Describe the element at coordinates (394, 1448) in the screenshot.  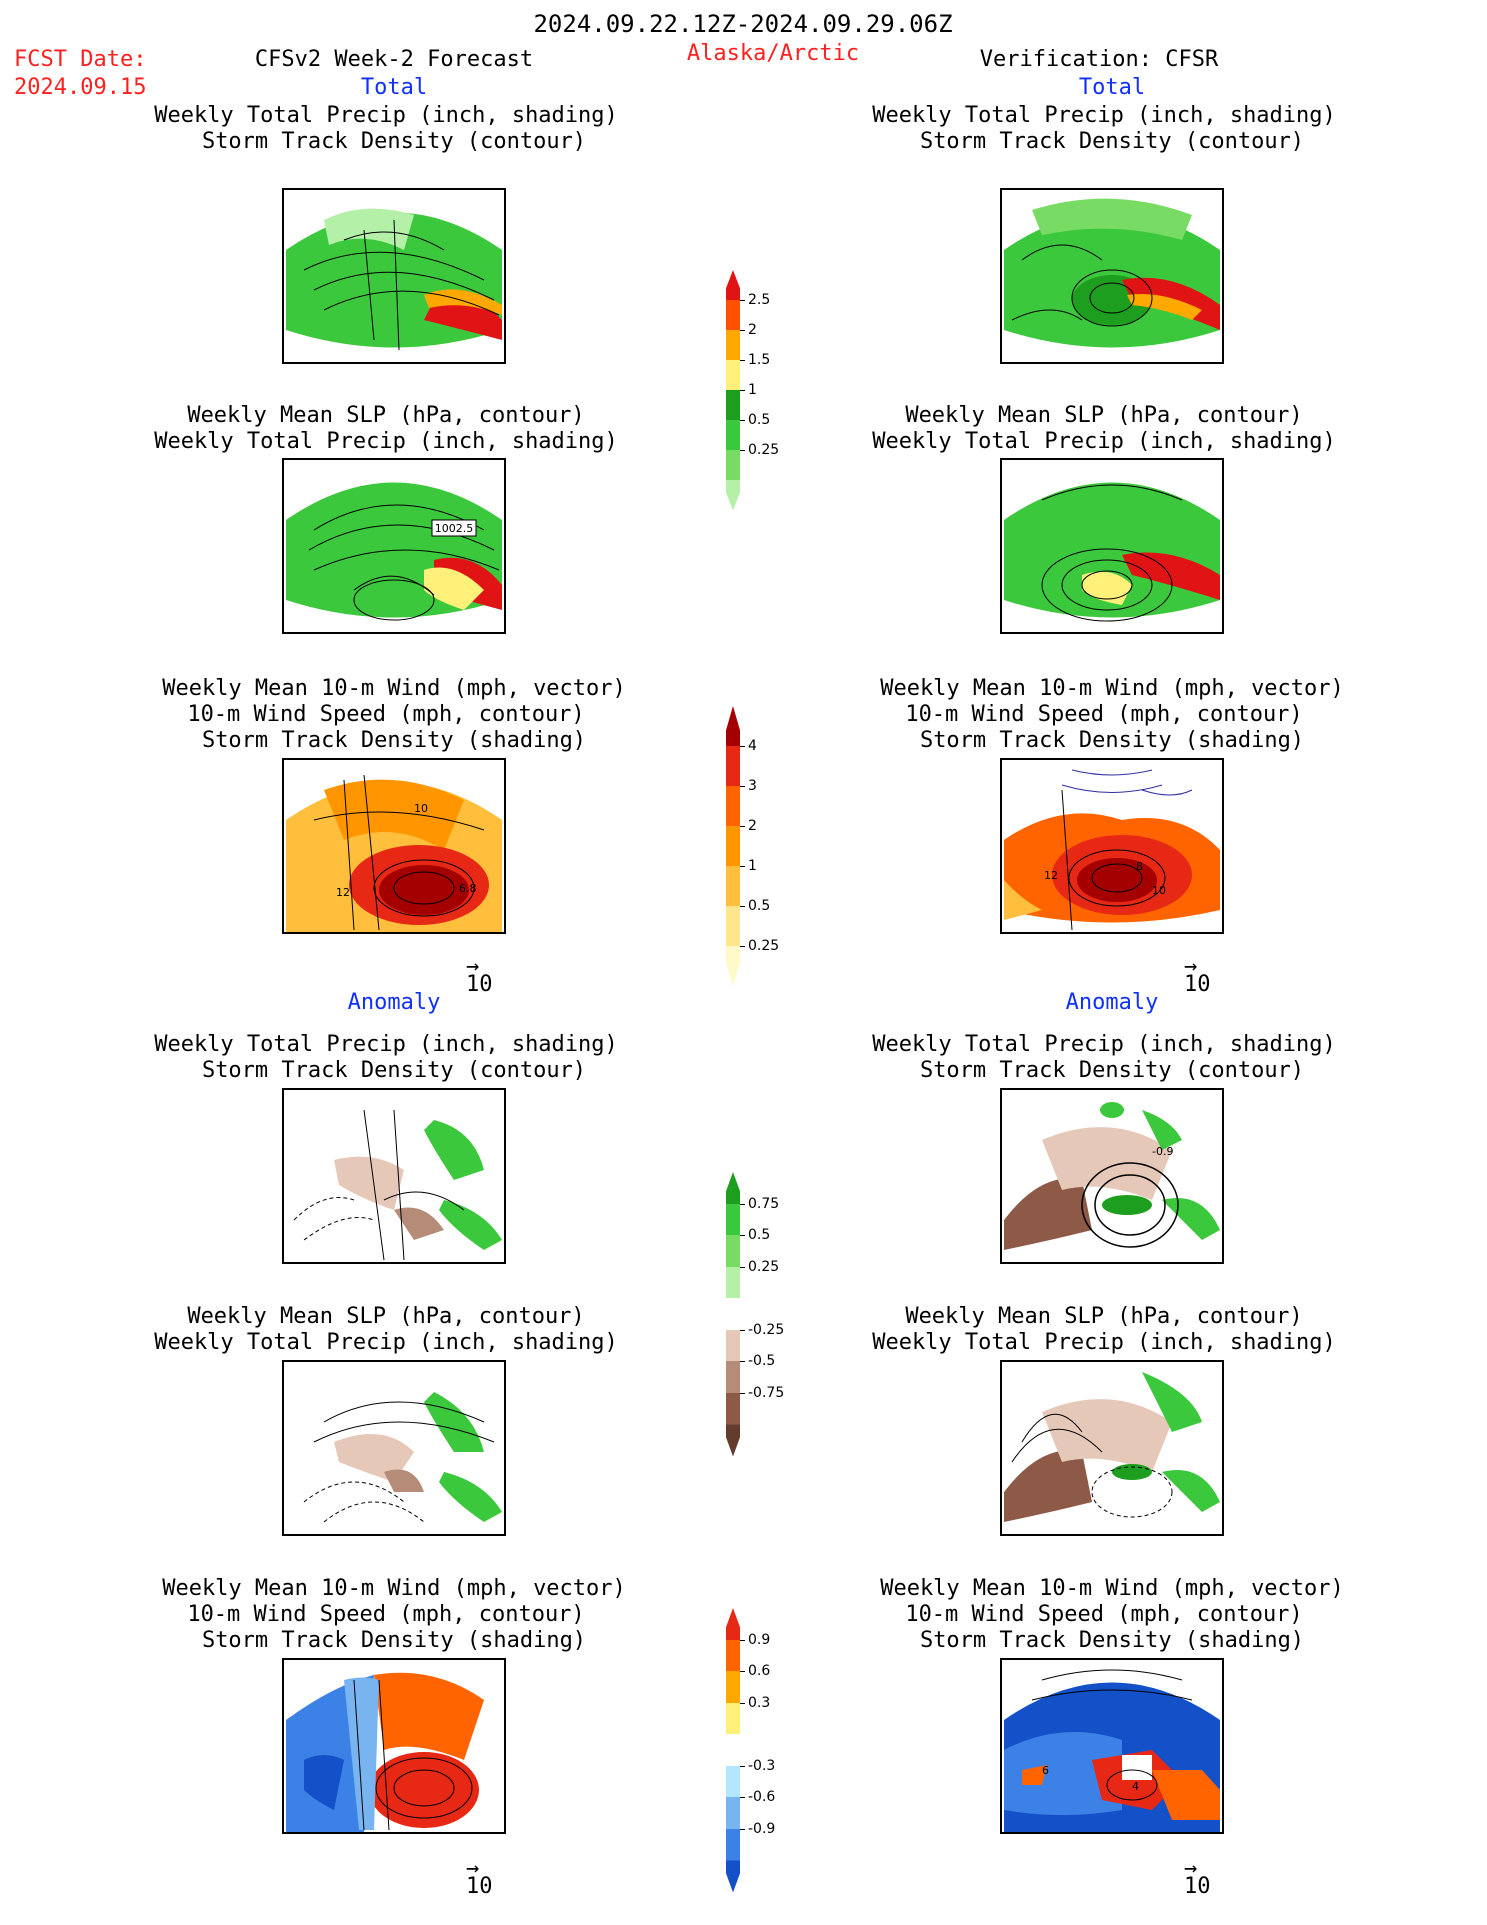
I see `map-slp-anom-forecast` at that location.